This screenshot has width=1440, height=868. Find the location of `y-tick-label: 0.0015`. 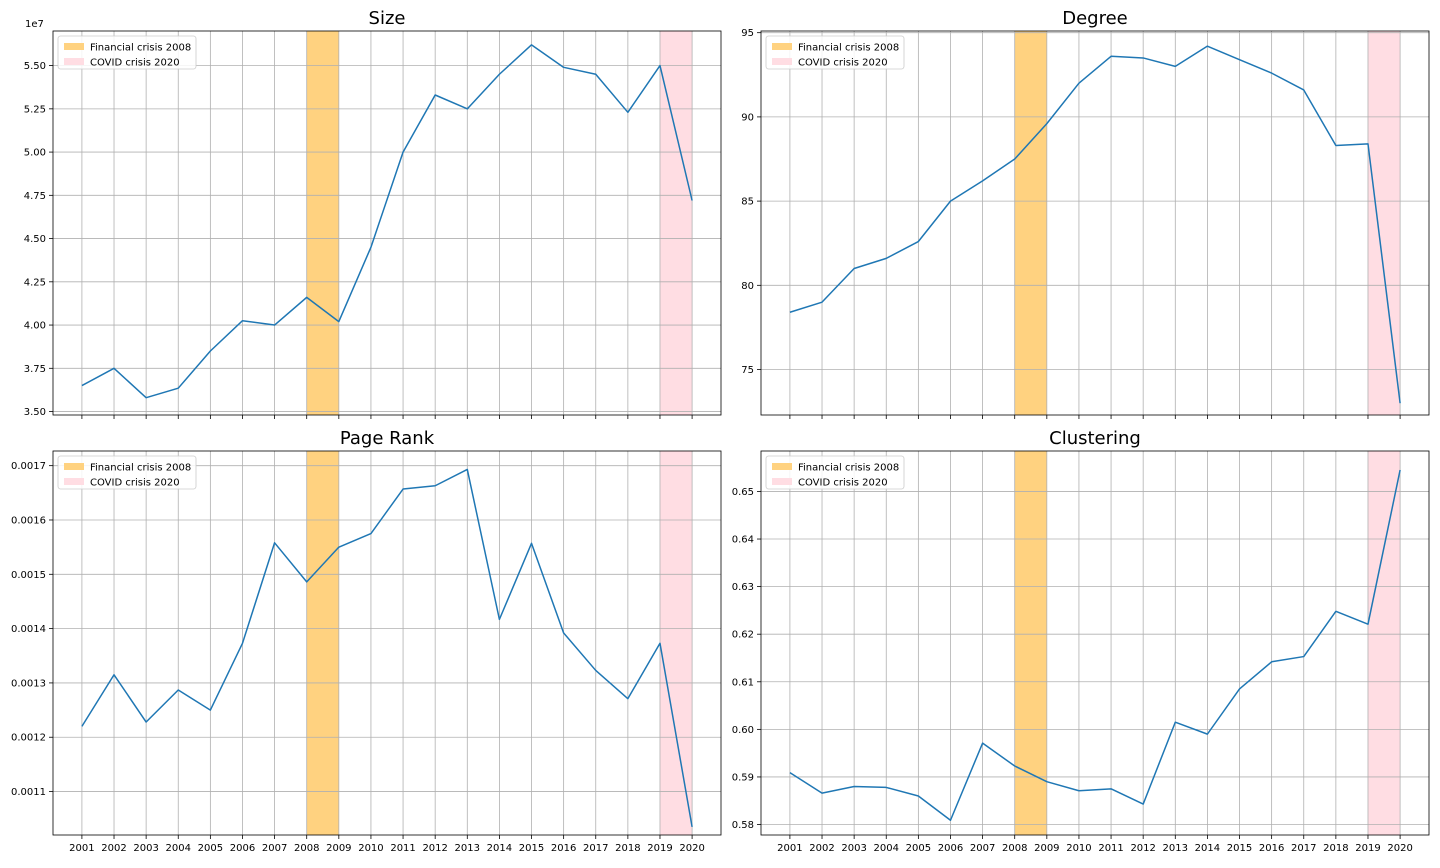

y-tick-label: 0.0015 is located at coordinates (28, 575).